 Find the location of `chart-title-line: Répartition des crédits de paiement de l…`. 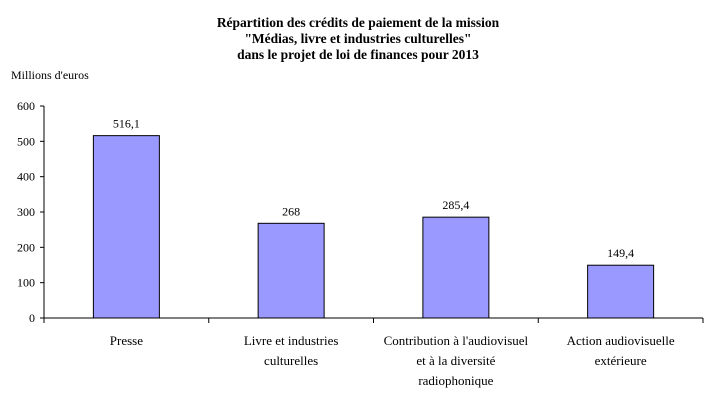

chart-title-line: Répartition des crédits de paiement de l… is located at coordinates (358, 22).